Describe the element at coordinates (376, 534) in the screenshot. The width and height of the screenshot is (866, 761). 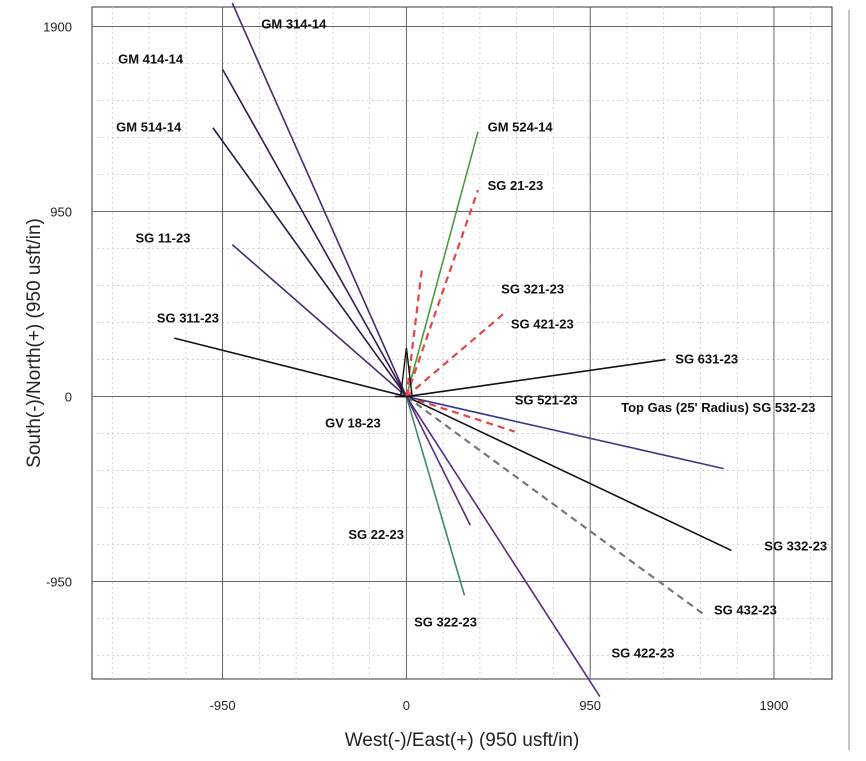
I see `well-label: SG 22-23` at that location.